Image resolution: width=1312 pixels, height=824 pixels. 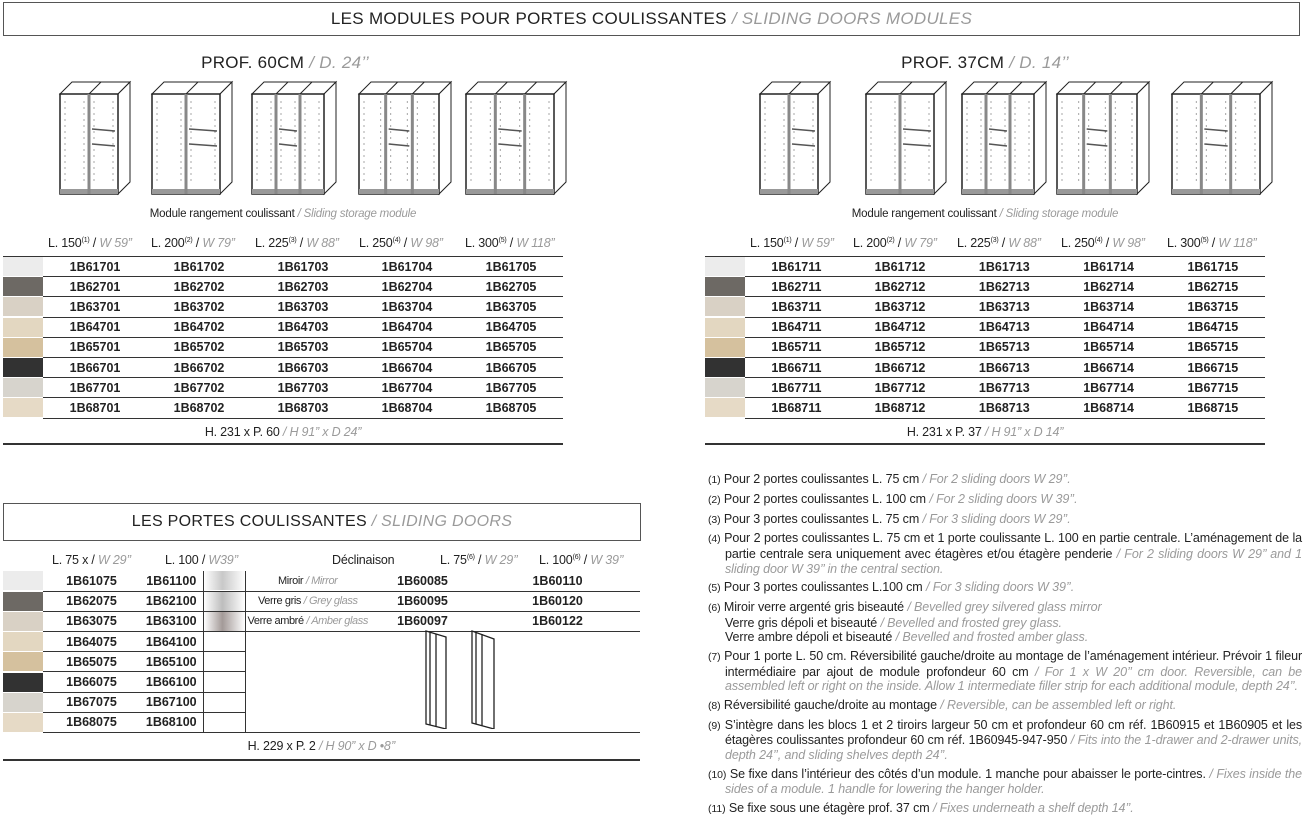 I want to click on width-cm: L. 100, so click(x=182, y=560).